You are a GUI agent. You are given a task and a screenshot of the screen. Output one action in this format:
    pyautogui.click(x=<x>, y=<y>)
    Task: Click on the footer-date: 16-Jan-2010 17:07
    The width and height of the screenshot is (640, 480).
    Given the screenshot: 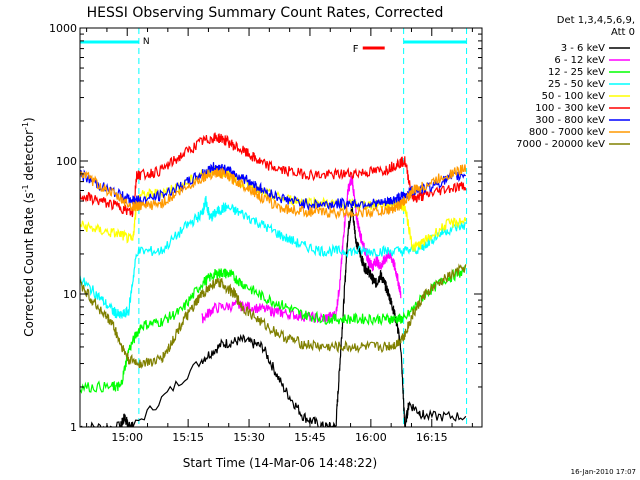 What is the action you would take?
    pyautogui.click(x=603, y=472)
    